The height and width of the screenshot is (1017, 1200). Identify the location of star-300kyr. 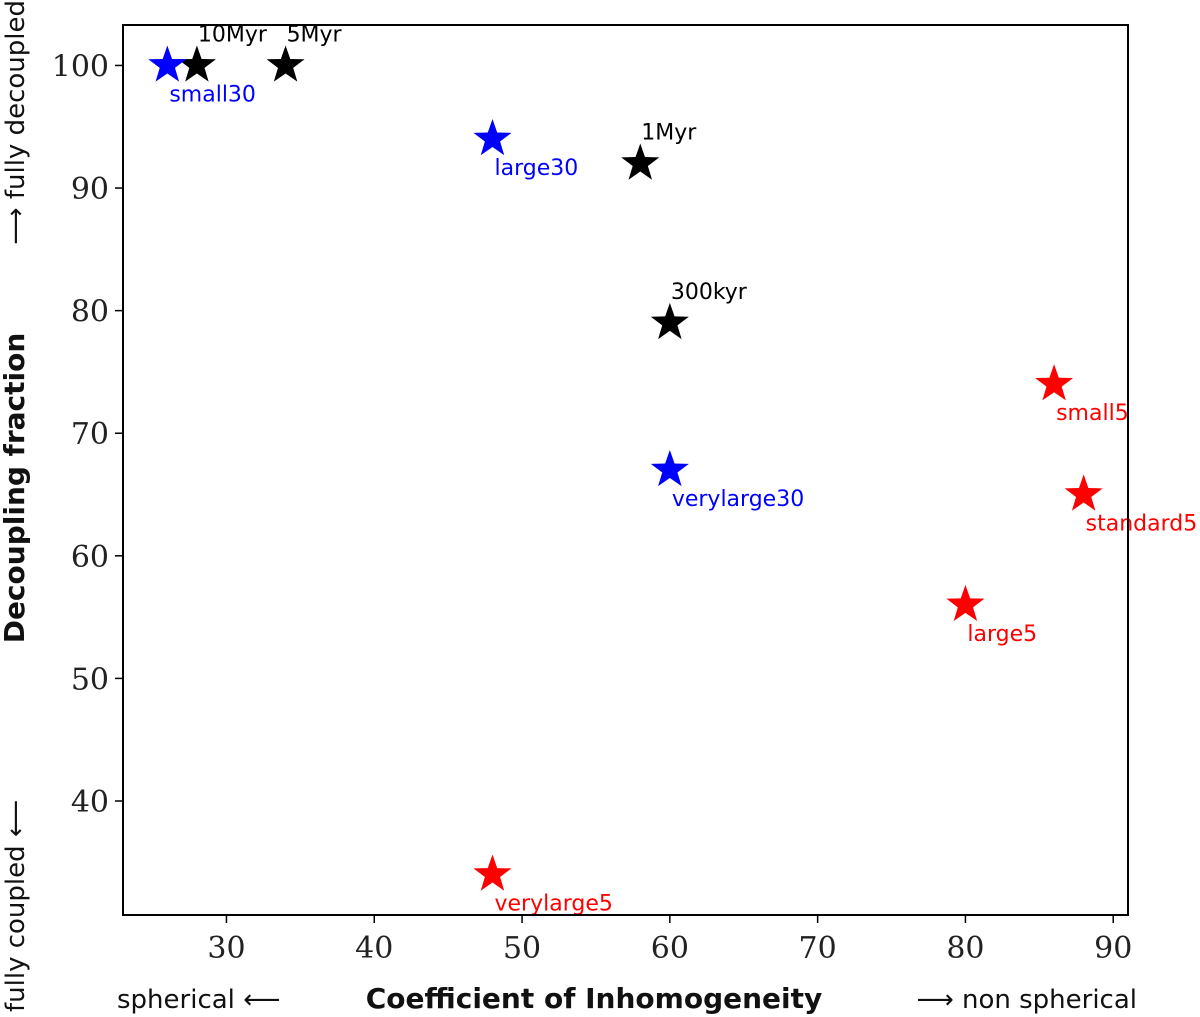
(669, 321).